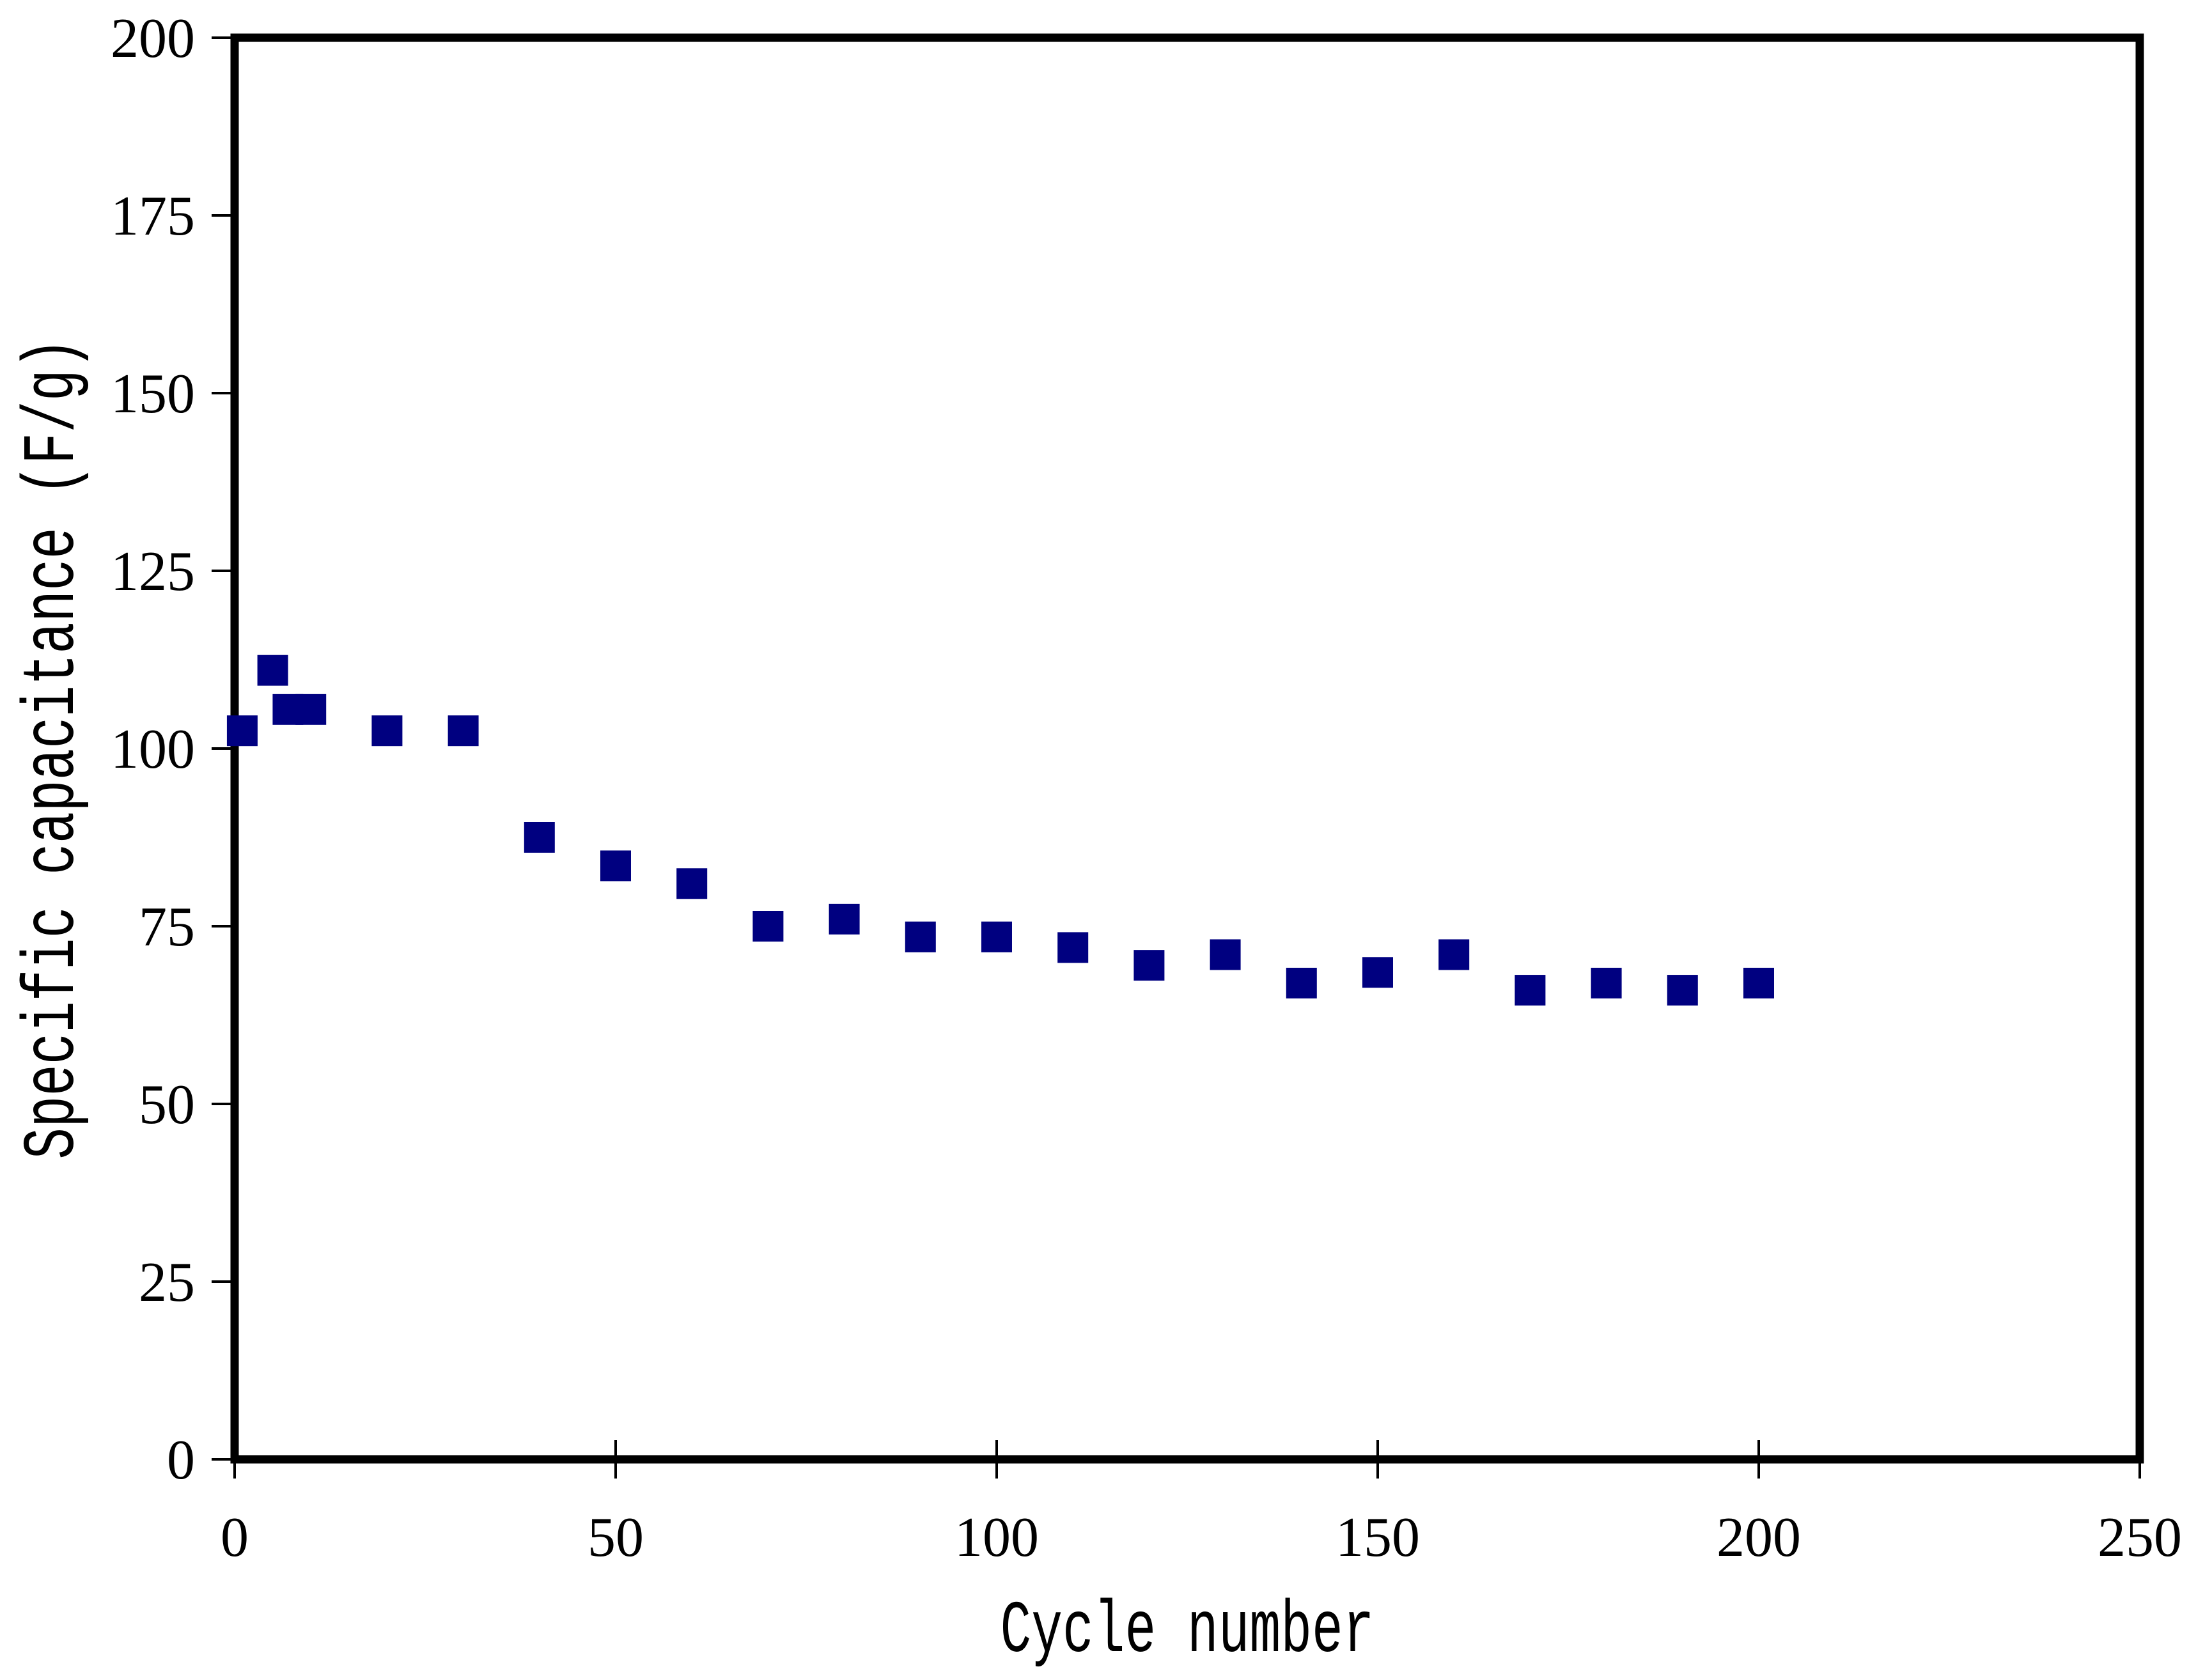  I want to click on x-tick-label: 0, so click(235, 1538).